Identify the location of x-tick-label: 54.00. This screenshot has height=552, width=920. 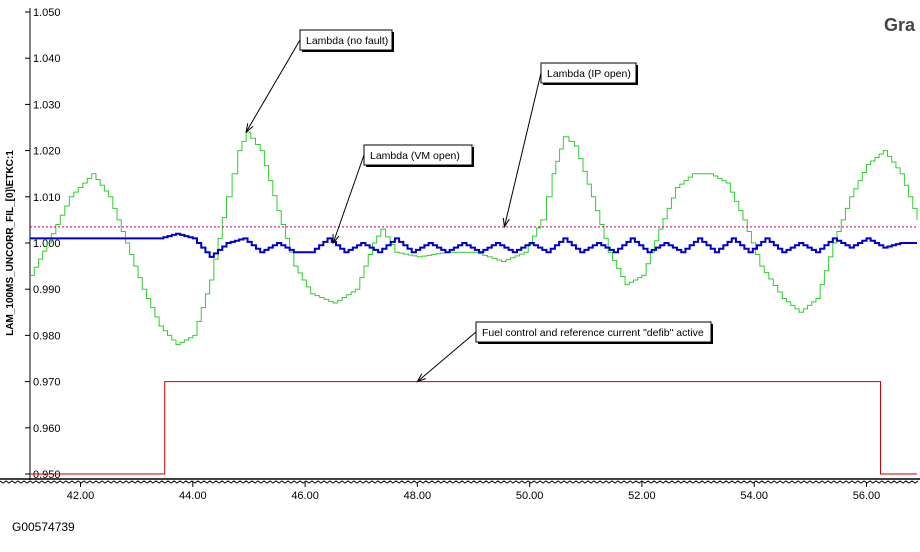
(754, 496).